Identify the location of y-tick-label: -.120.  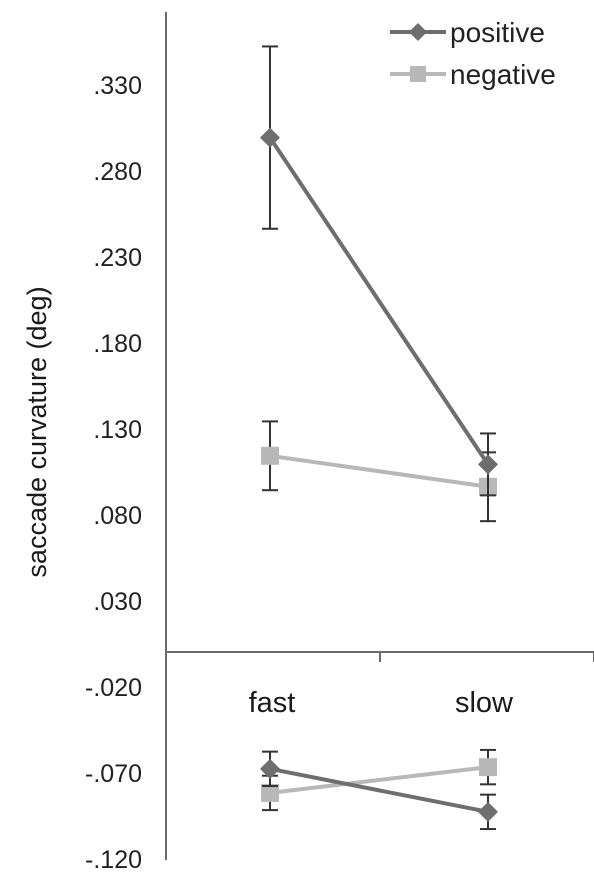
(113, 859).